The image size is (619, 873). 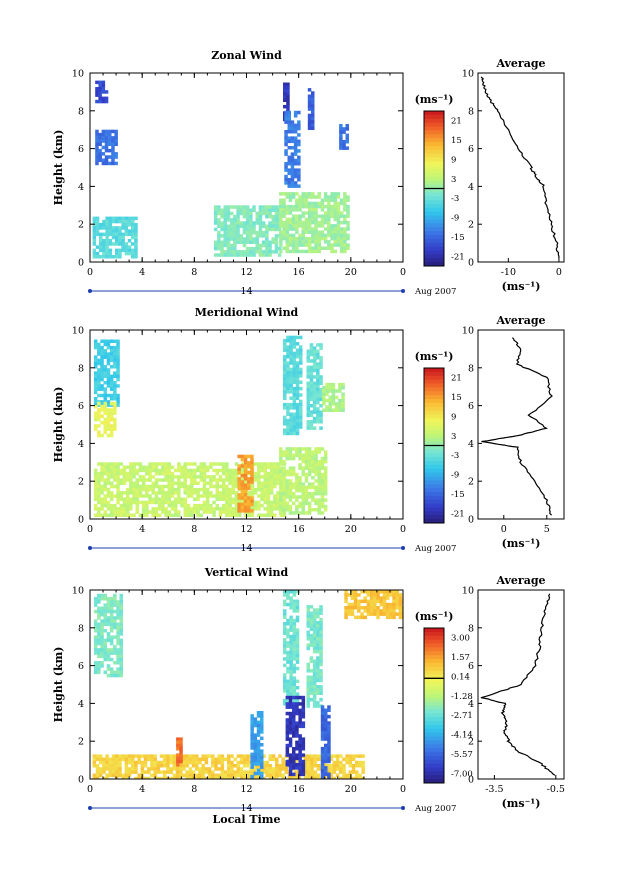 I want to click on colorbar-tick-label: 3.00, so click(x=460, y=639).